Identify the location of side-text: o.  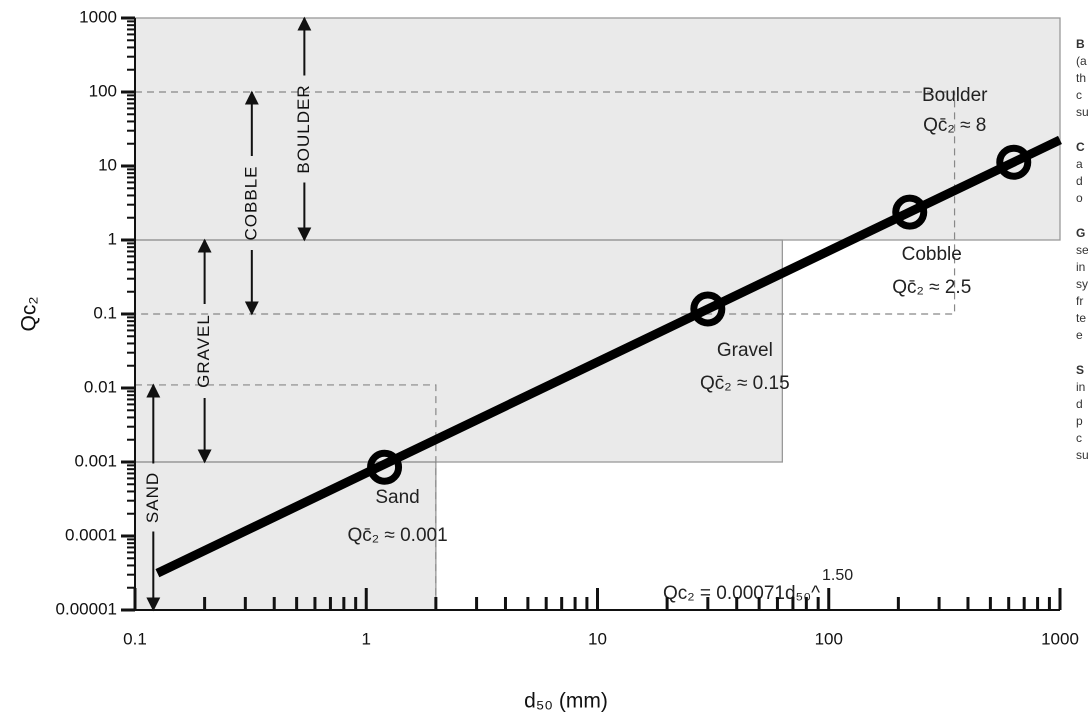
(1079, 198).